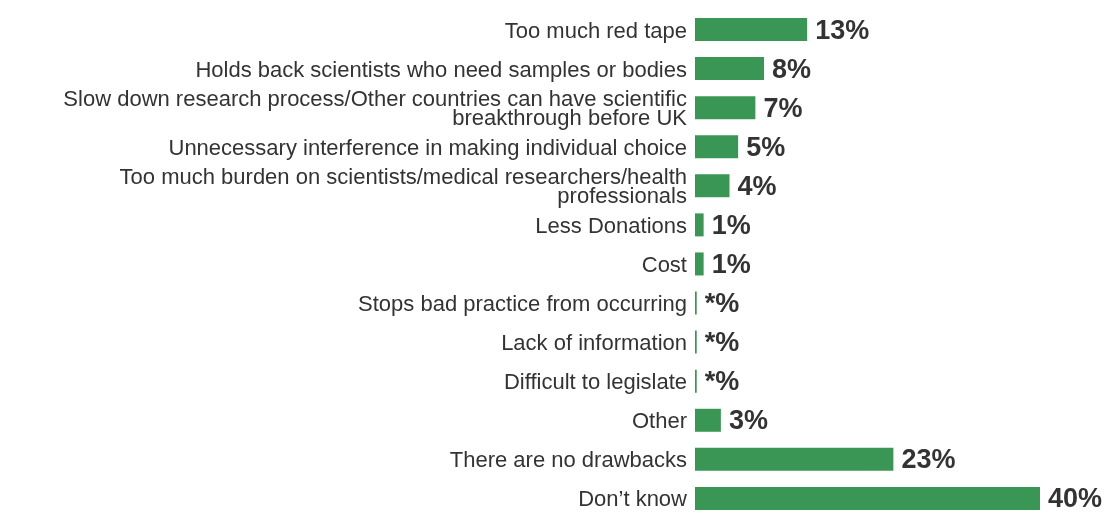  What do you see at coordinates (403, 185) in the screenshot?
I see `y-tick-label: Too much burden on scientists/medical researchers/health professionals` at bounding box center [403, 185].